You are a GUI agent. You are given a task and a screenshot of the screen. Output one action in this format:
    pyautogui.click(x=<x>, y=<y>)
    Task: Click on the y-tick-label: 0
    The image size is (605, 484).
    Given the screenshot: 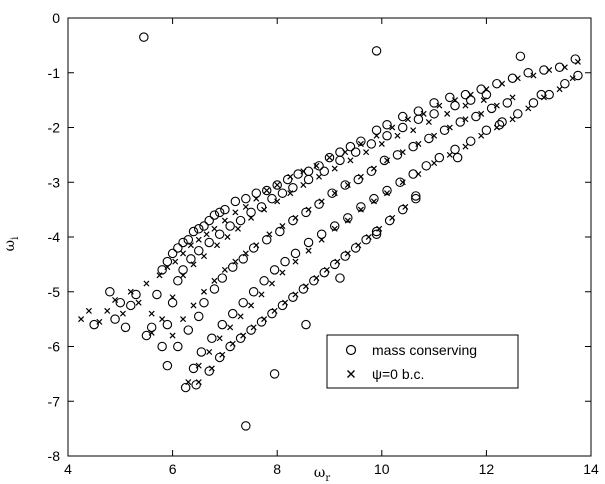 What is the action you would take?
    pyautogui.click(x=56, y=18)
    